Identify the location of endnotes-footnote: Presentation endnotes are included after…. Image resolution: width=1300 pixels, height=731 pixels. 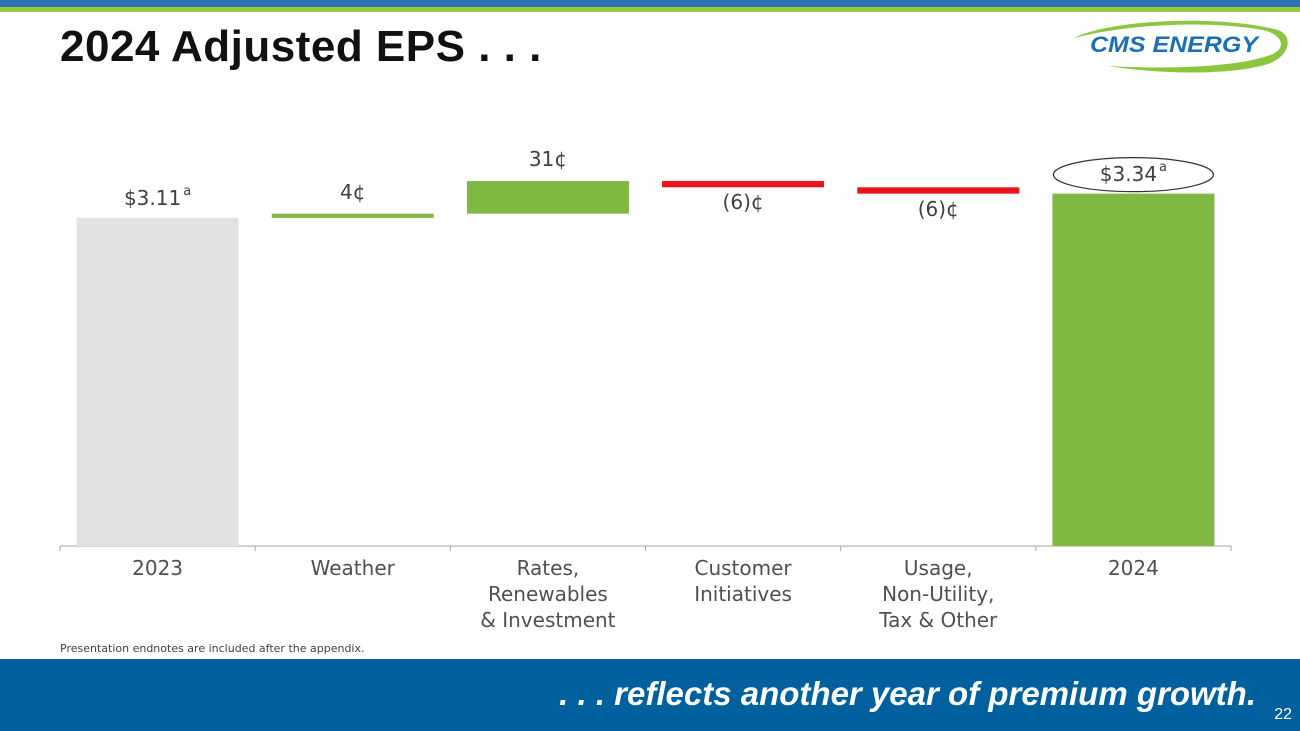
(212, 648).